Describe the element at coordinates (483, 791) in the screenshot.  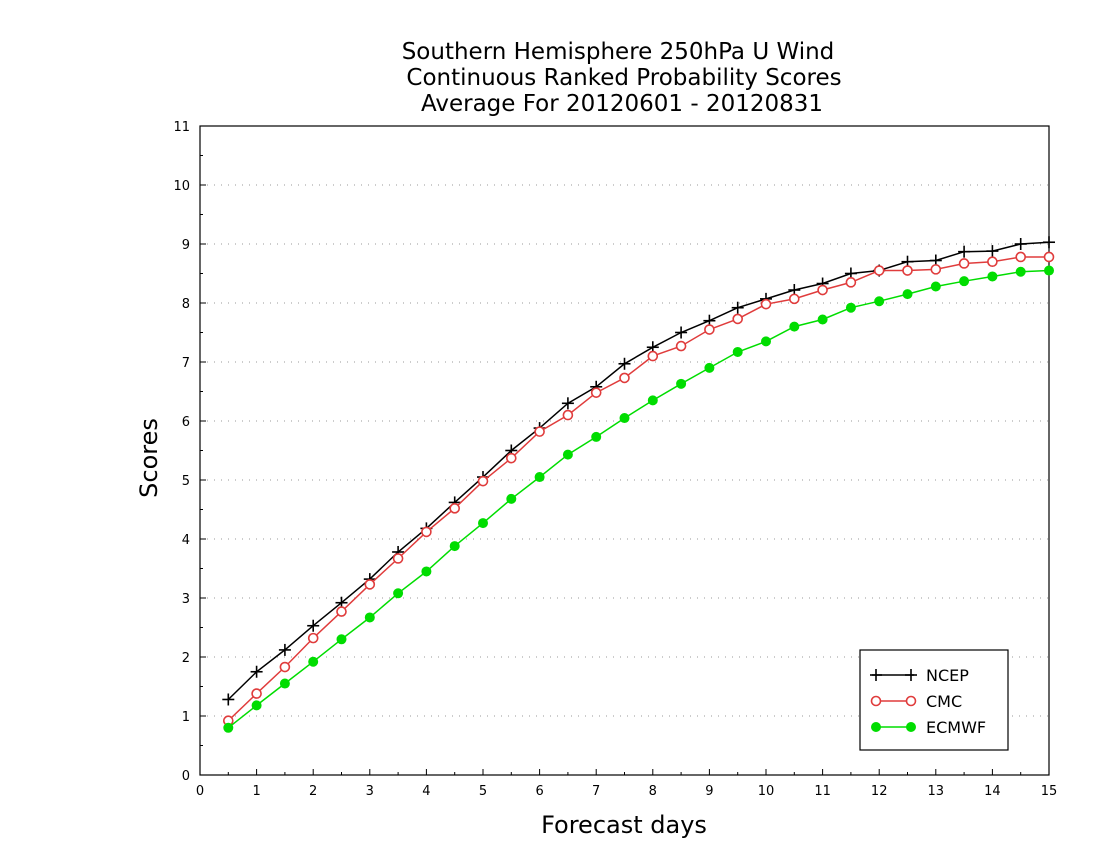
I see `x-tick-label: 5` at that location.